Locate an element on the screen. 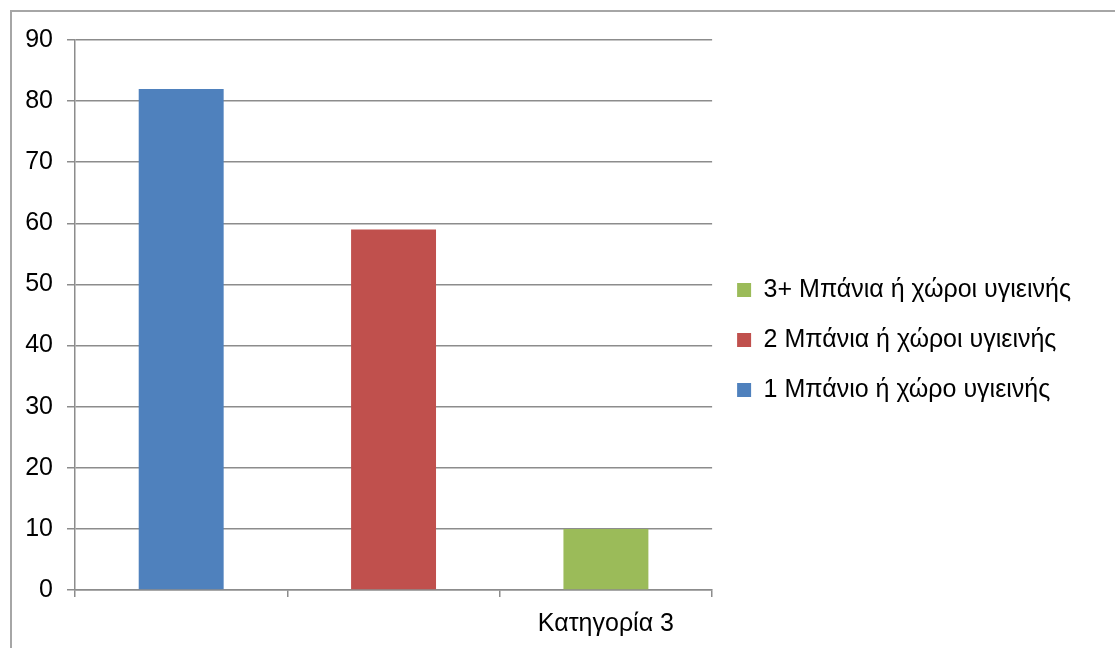  legend-label: 1 Μπάνιο ή χώρο υγιεινής is located at coordinates (907, 387).